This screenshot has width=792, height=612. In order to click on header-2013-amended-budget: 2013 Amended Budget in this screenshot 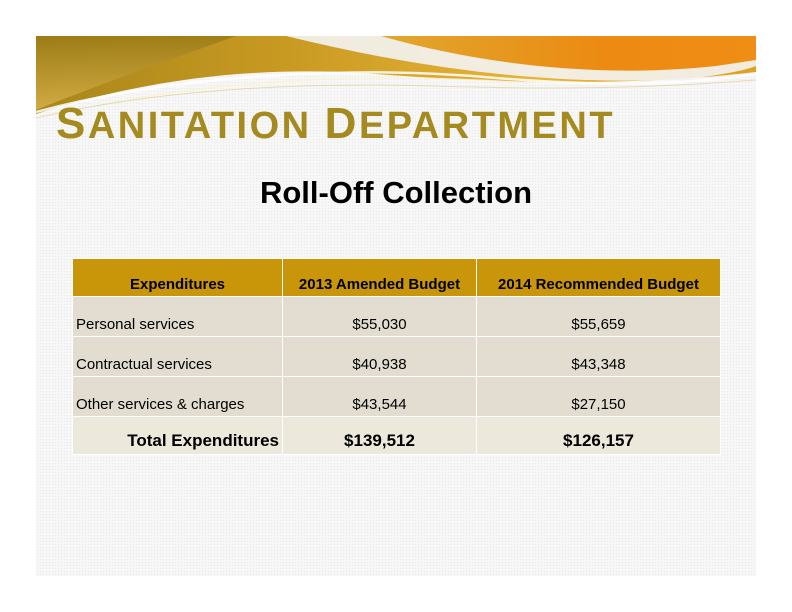, I will do `click(379, 277)`.